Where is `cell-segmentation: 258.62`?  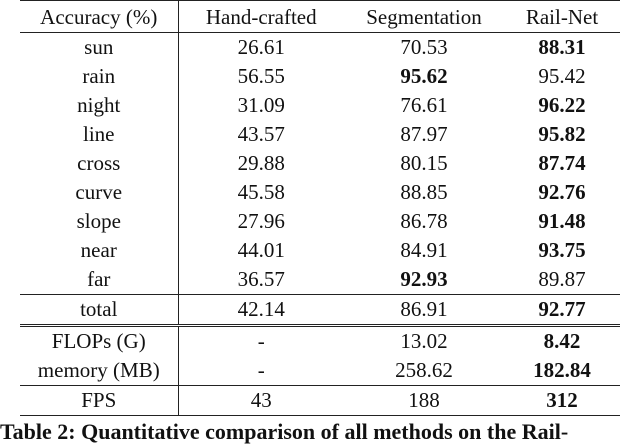
cell-segmentation: 258.62 is located at coordinates (424, 370).